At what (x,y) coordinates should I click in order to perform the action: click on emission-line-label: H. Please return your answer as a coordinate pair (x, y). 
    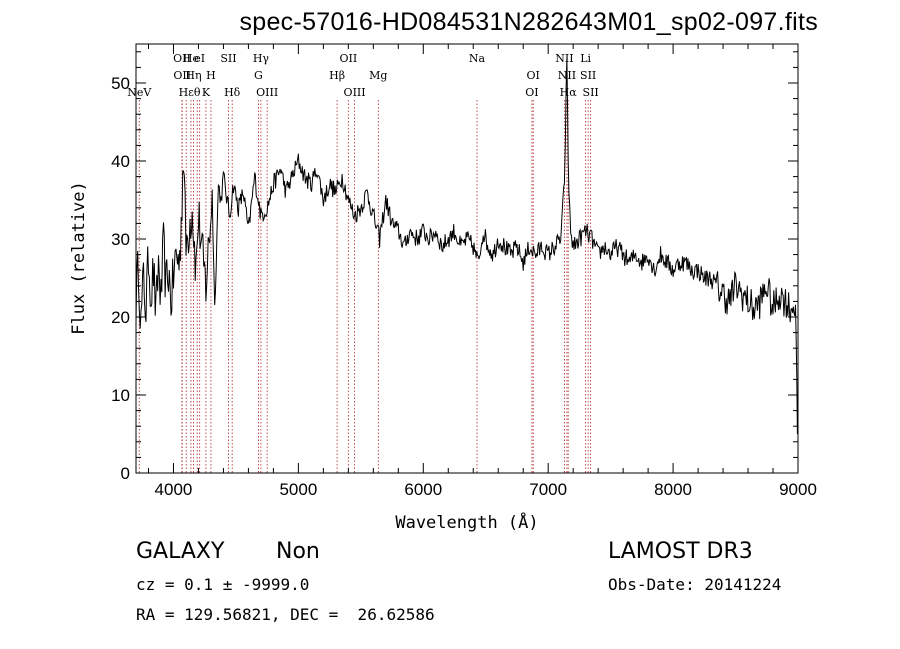
    Looking at the image, I should click on (211, 75).